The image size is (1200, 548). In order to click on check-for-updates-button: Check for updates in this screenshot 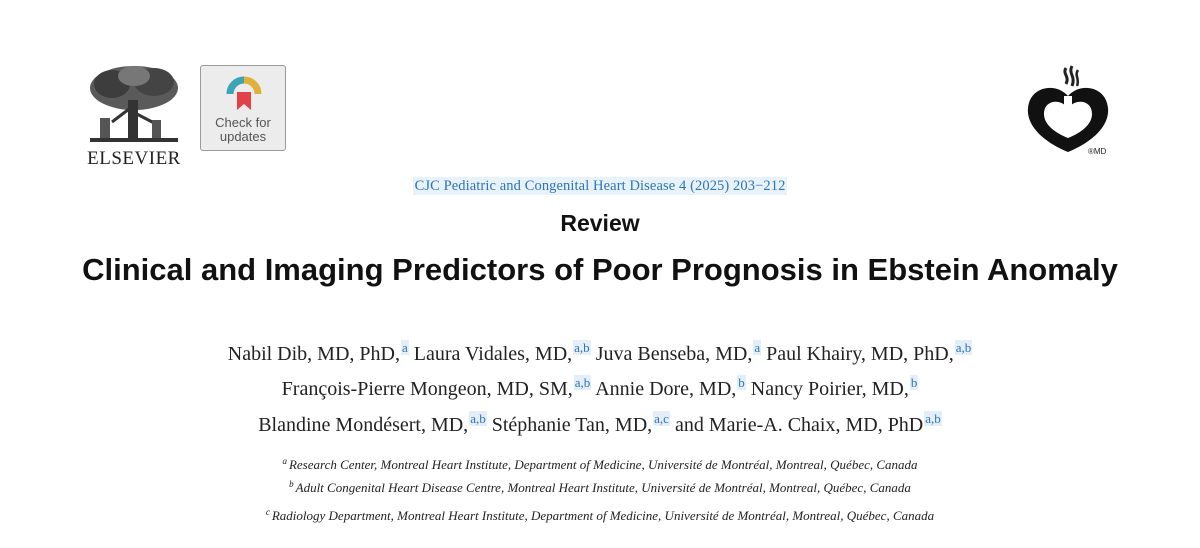, I will do `click(243, 108)`.